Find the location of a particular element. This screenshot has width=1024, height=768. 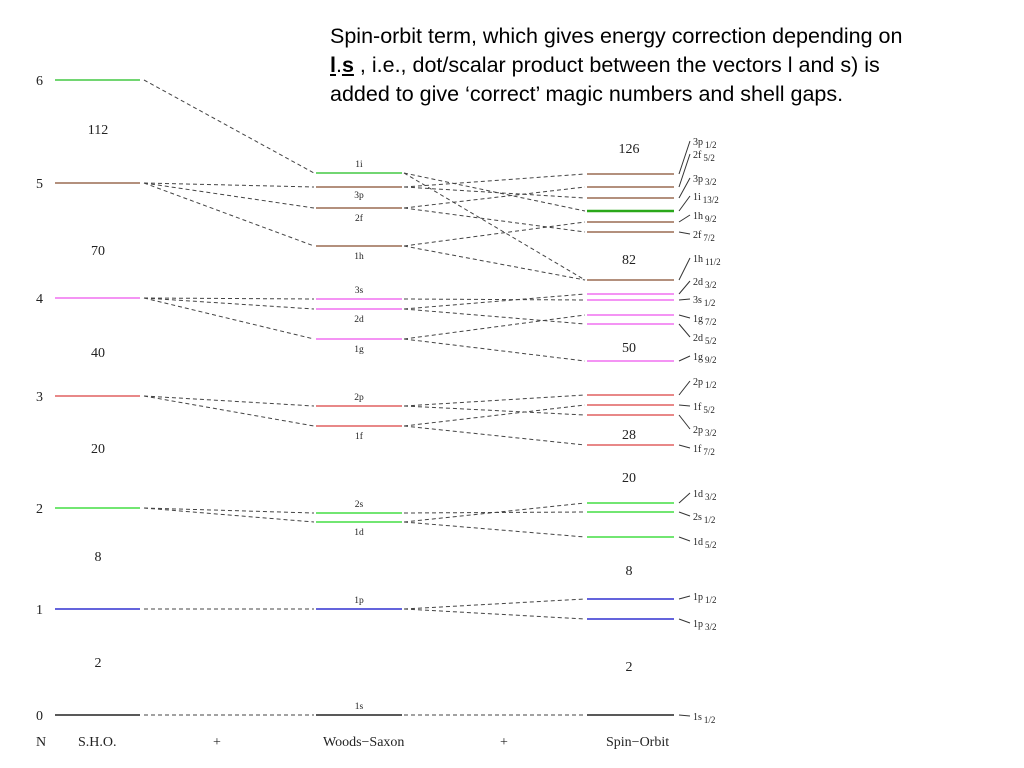

so-level-label: 1h 11/2 is located at coordinates (707, 260).